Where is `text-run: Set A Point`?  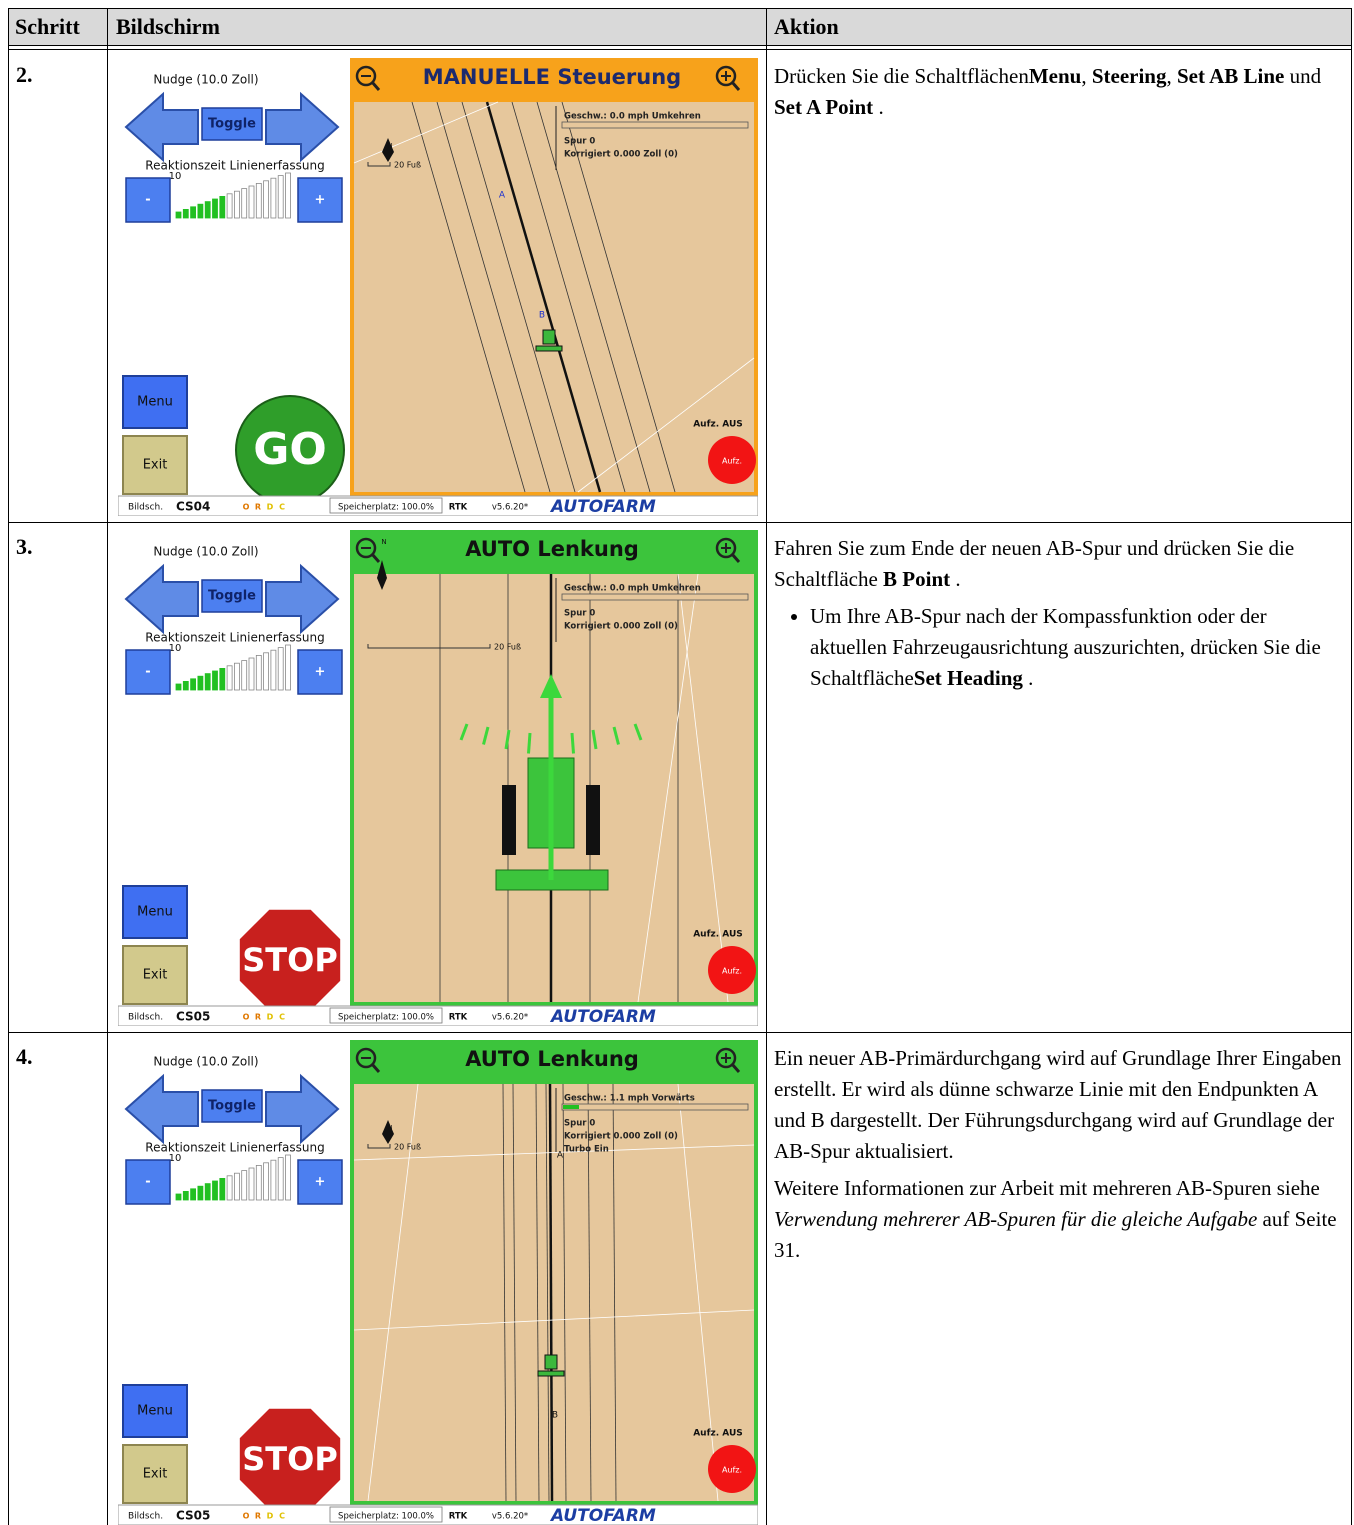 text-run: Set A Point is located at coordinates (824, 107).